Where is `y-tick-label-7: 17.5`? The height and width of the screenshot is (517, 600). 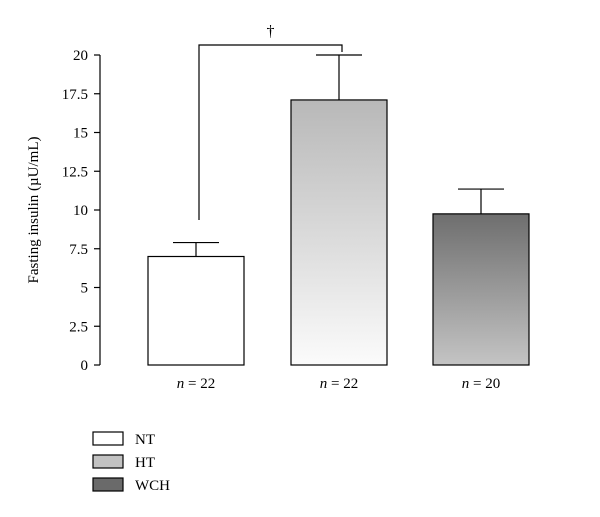 y-tick-label-7: 17.5 is located at coordinates (75, 95).